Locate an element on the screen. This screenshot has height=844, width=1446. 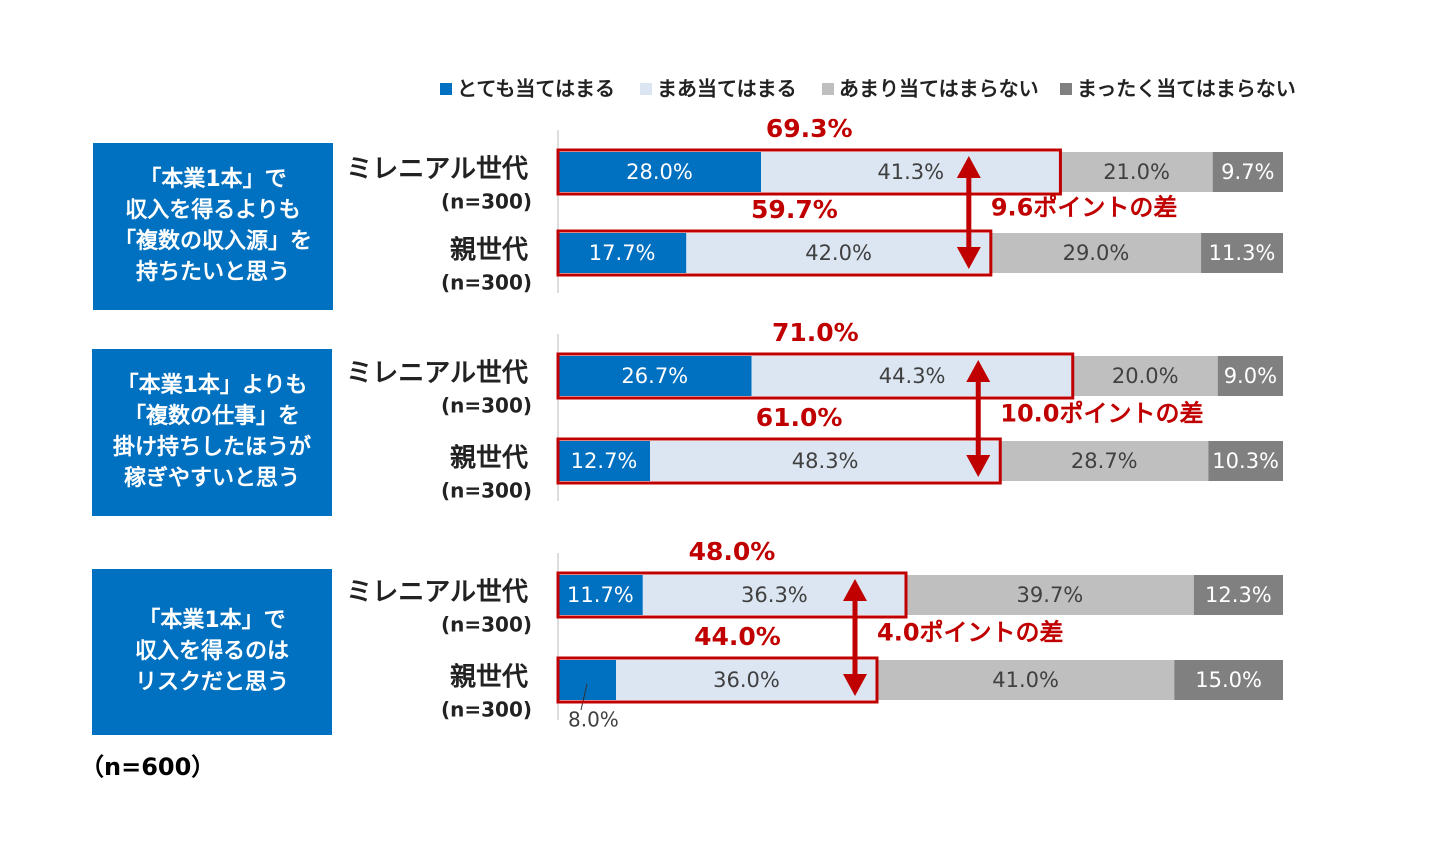
value-label: 12.7% is located at coordinates (604, 461).